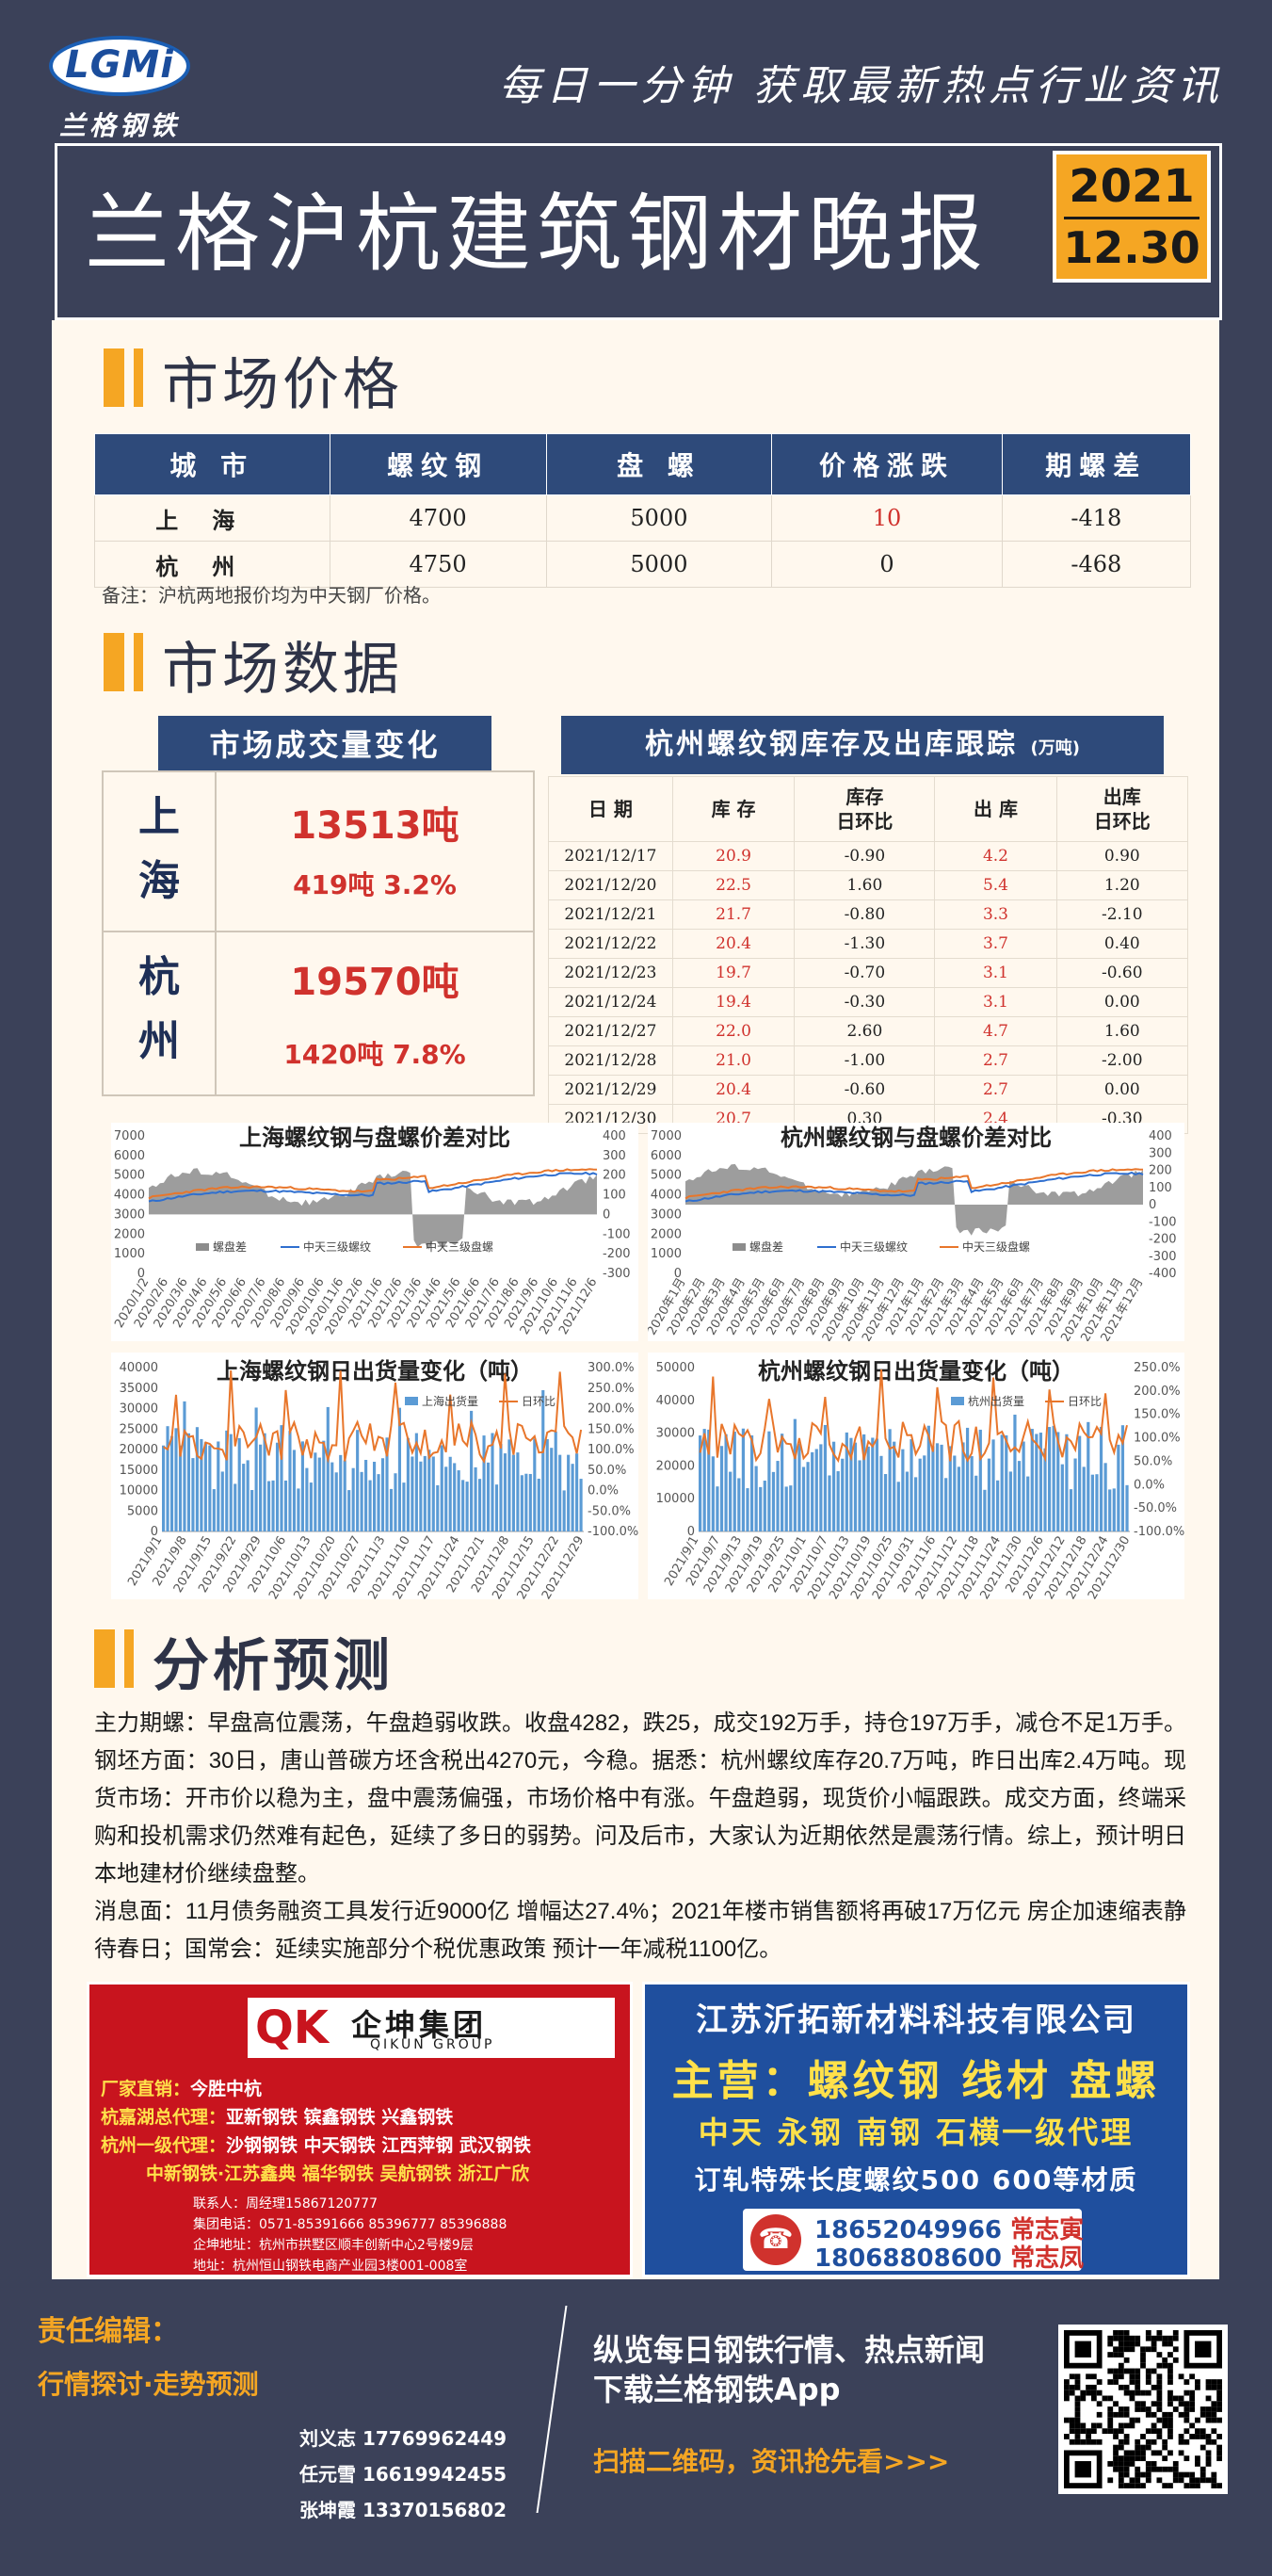 The width and height of the screenshot is (1272, 2576). What do you see at coordinates (908, 2258) in the screenshot?
I see `phone-number: 18068808600` at bounding box center [908, 2258].